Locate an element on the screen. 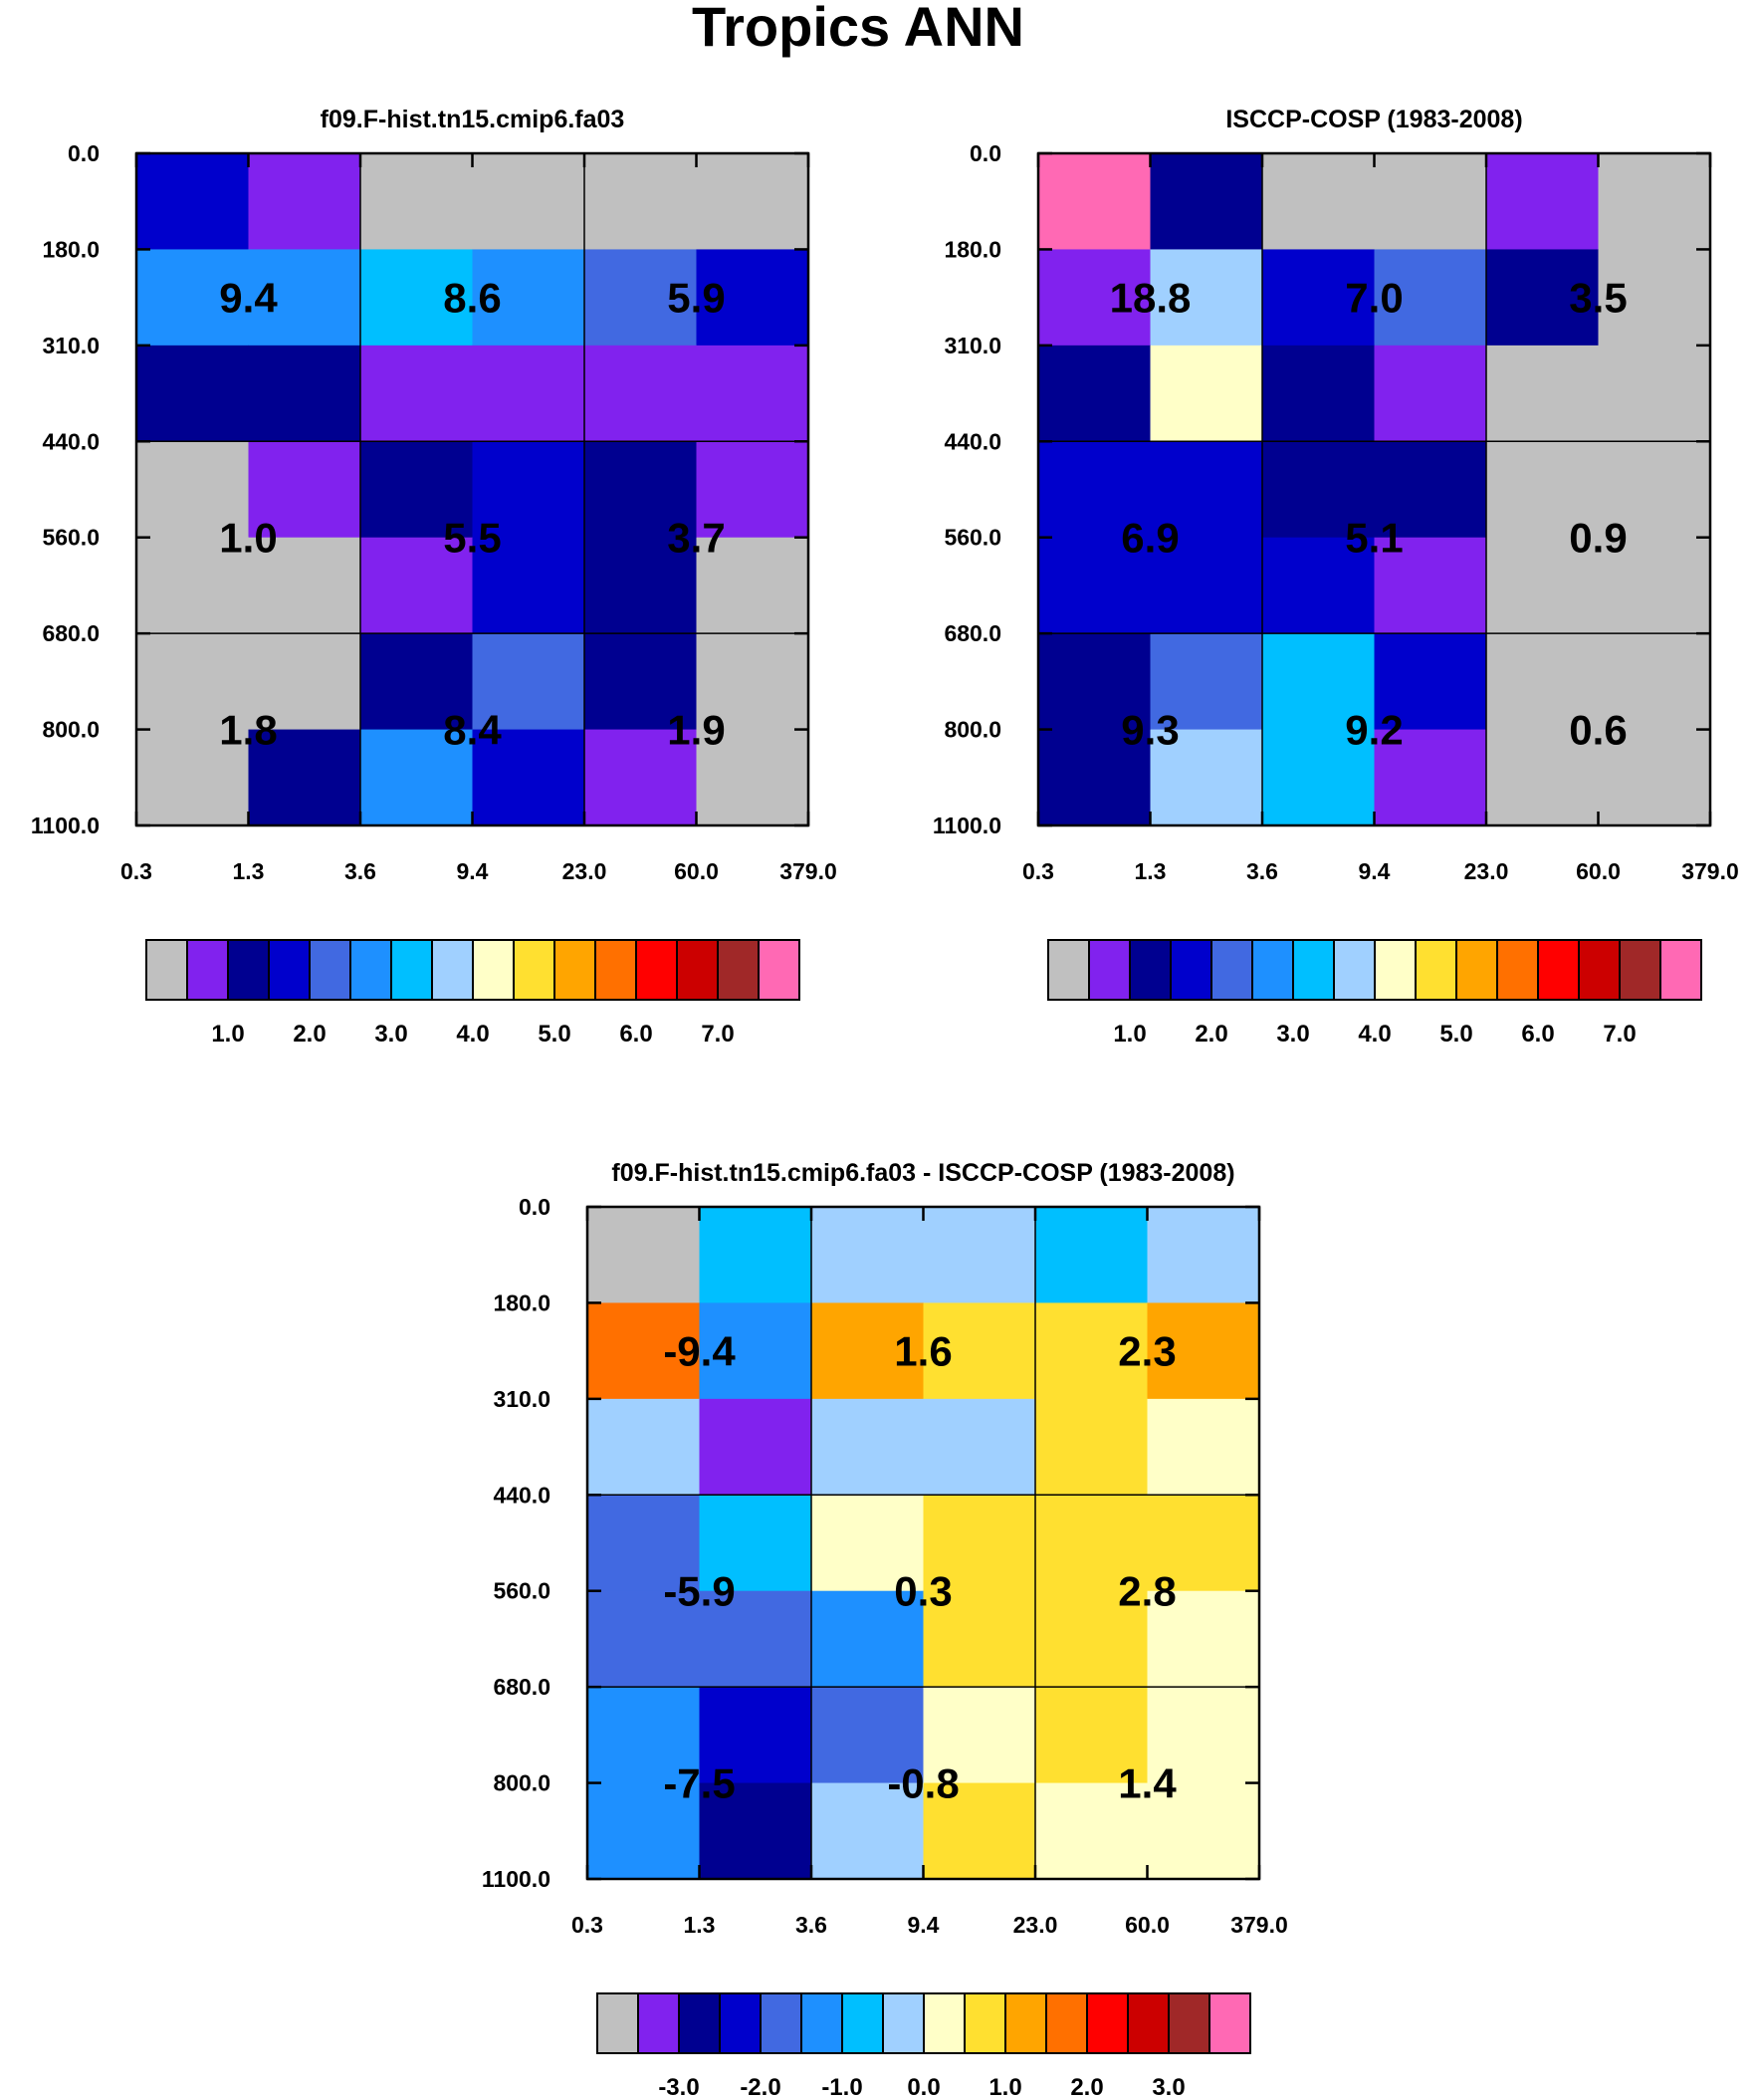 This screenshot has height=2100, width=1755. block-value: 1.8 is located at coordinates (248, 730).